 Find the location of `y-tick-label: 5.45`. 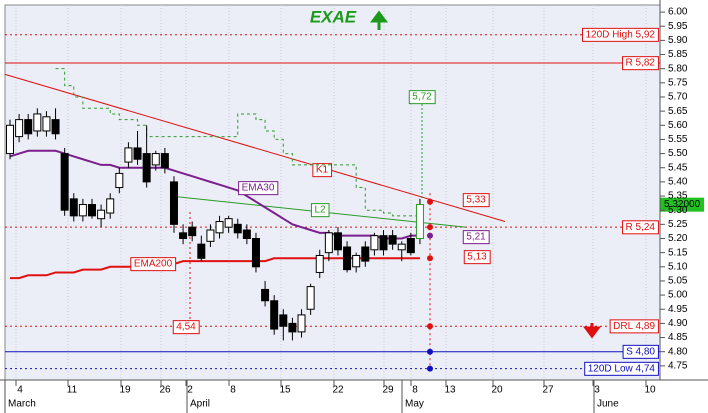

y-tick-label: 5.45 is located at coordinates (678, 167).